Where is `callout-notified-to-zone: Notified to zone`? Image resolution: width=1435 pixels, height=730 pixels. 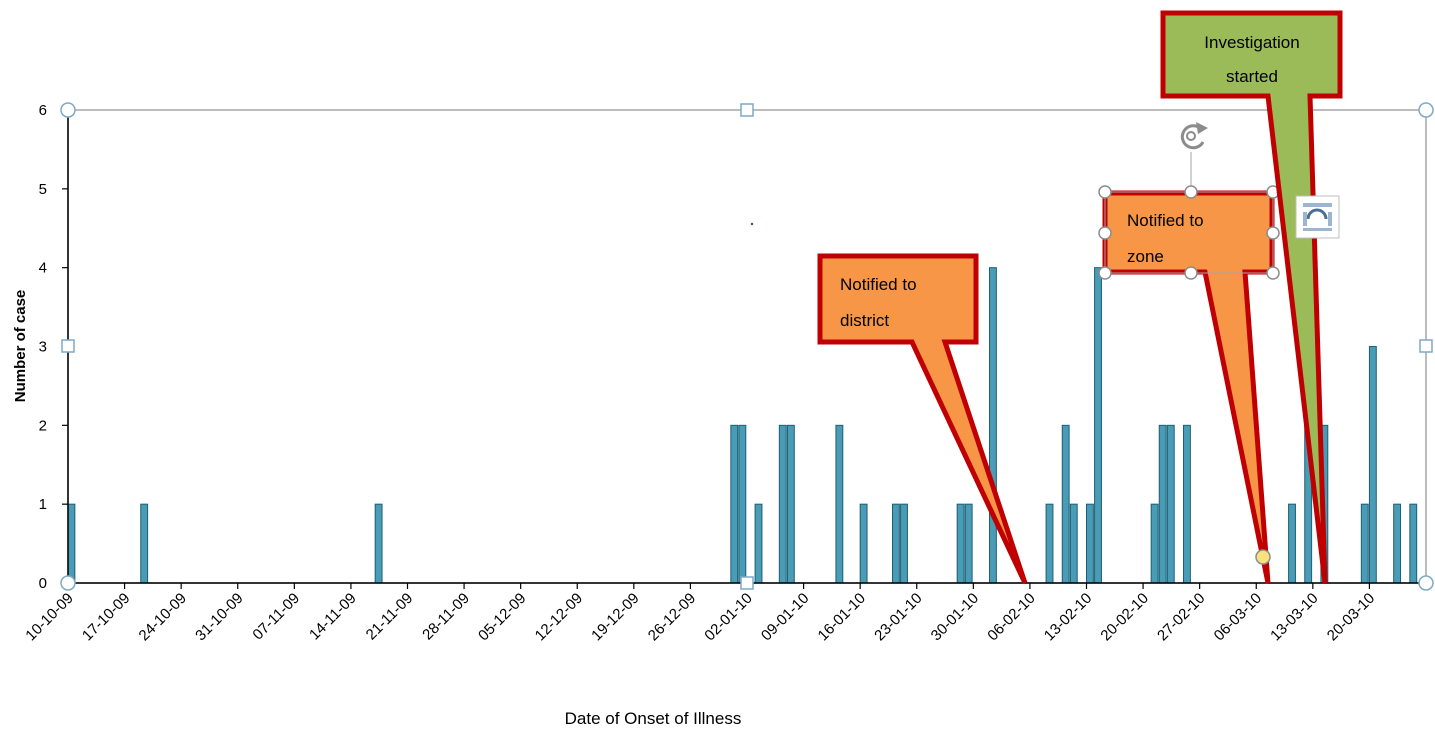
callout-notified-to-zone: Notified to zone is located at coordinates (1189, 353).